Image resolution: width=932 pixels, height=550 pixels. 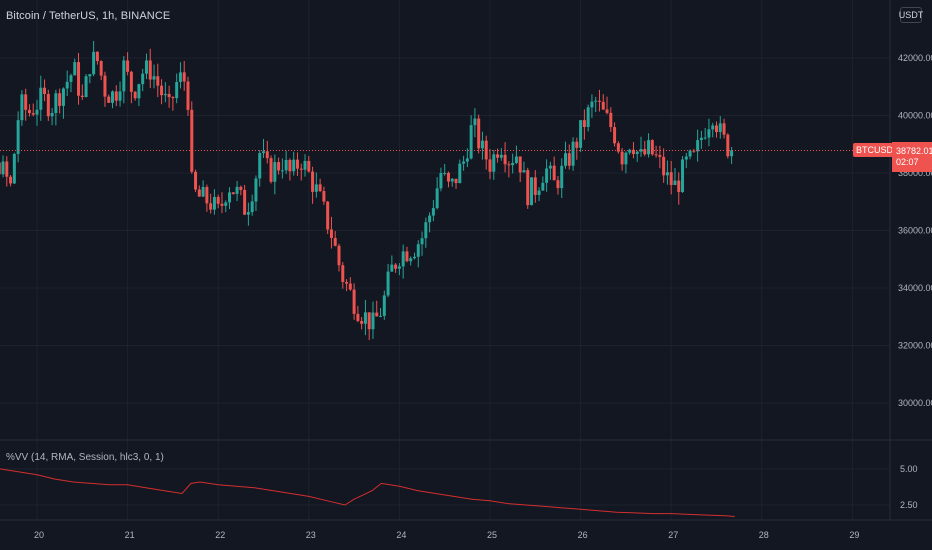 I want to click on x-tick-label: 21, so click(x=130, y=535).